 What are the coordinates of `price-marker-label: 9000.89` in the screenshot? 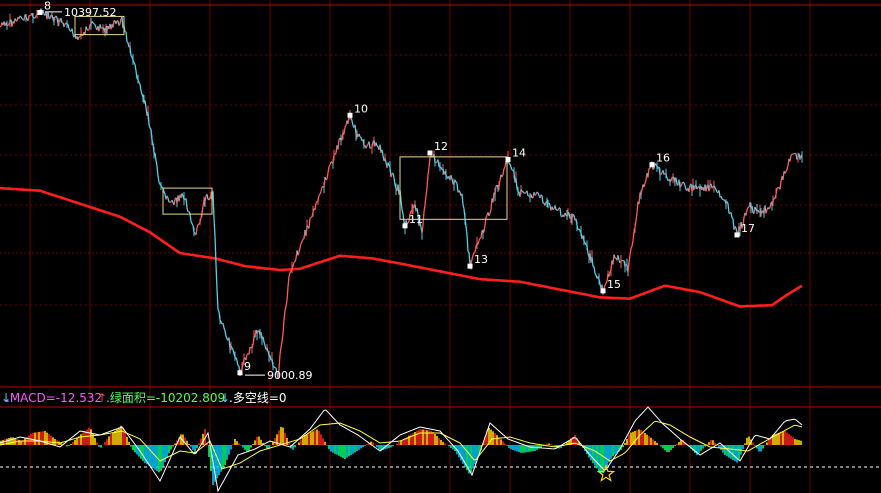 It's located at (290, 375).